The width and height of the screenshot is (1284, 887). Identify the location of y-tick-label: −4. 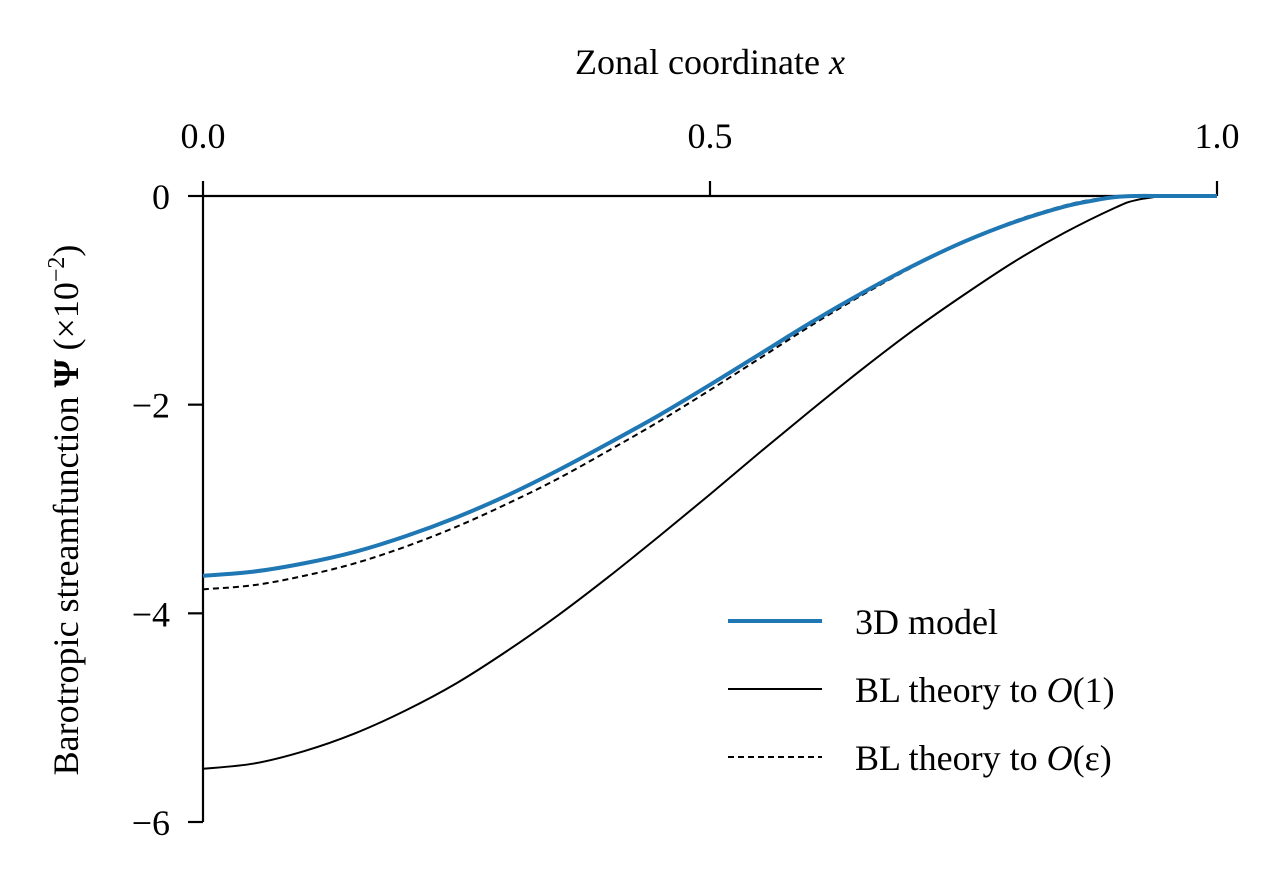
(151, 614).